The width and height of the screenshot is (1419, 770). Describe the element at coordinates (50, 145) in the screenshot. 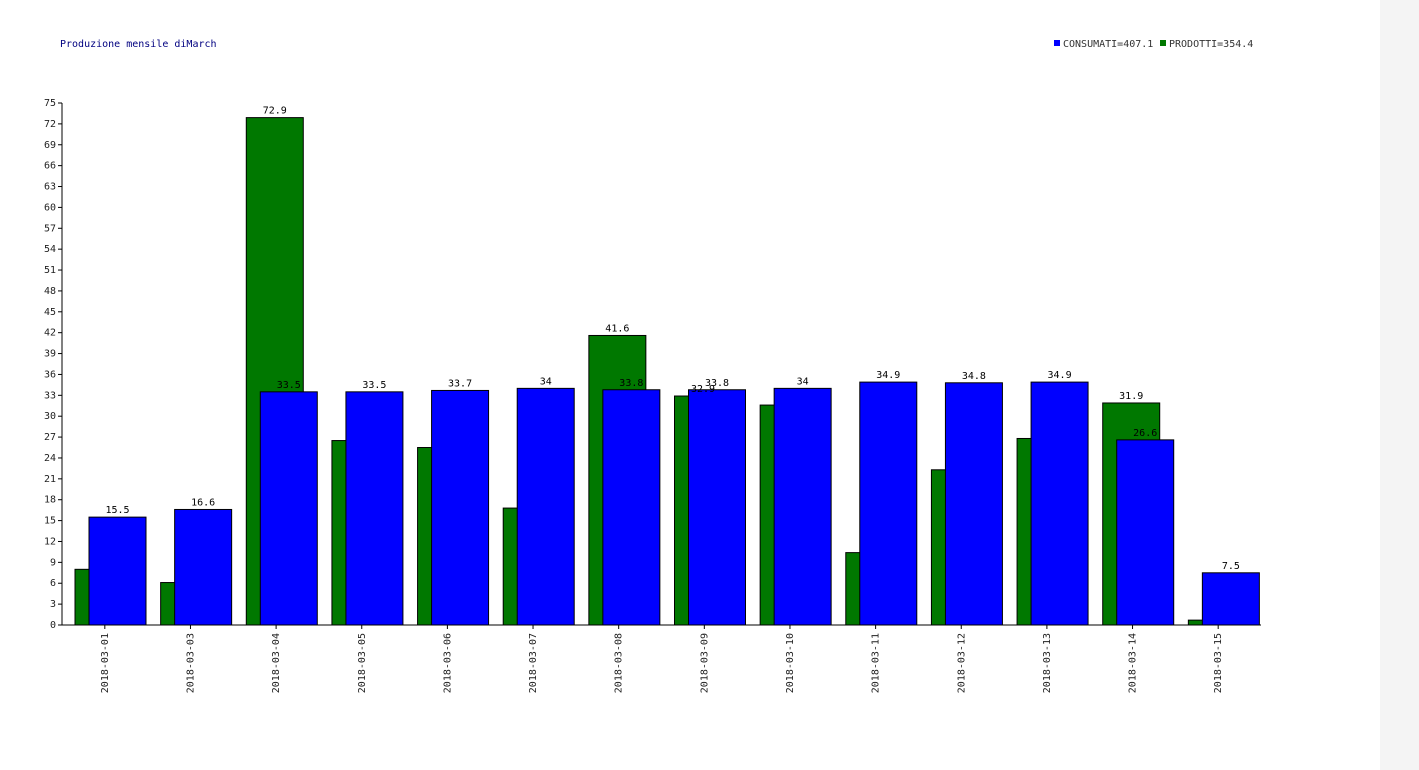

I see `y-tick-label: 69` at that location.